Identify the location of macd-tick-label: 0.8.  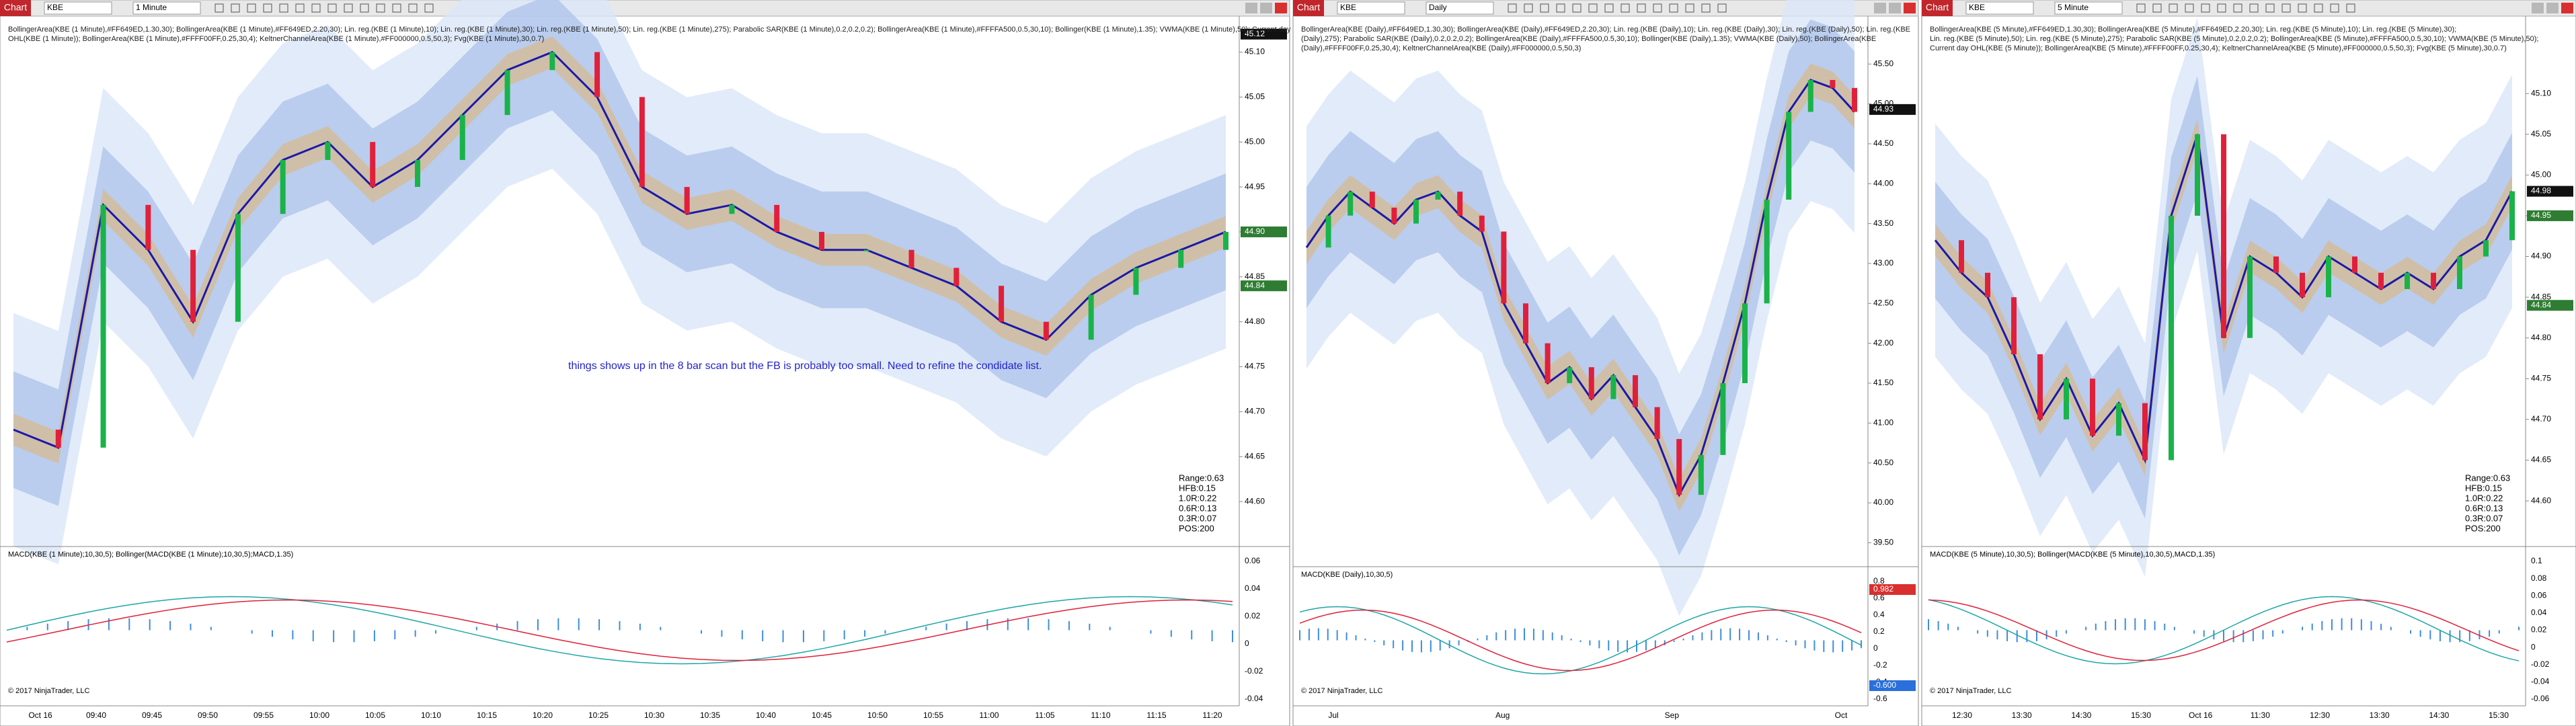
(1879, 581).